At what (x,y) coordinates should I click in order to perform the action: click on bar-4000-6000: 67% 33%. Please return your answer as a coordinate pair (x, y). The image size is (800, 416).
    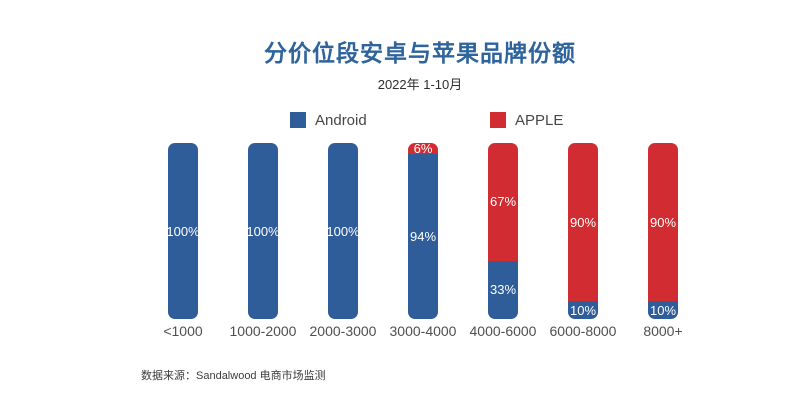
    Looking at the image, I should click on (503, 231).